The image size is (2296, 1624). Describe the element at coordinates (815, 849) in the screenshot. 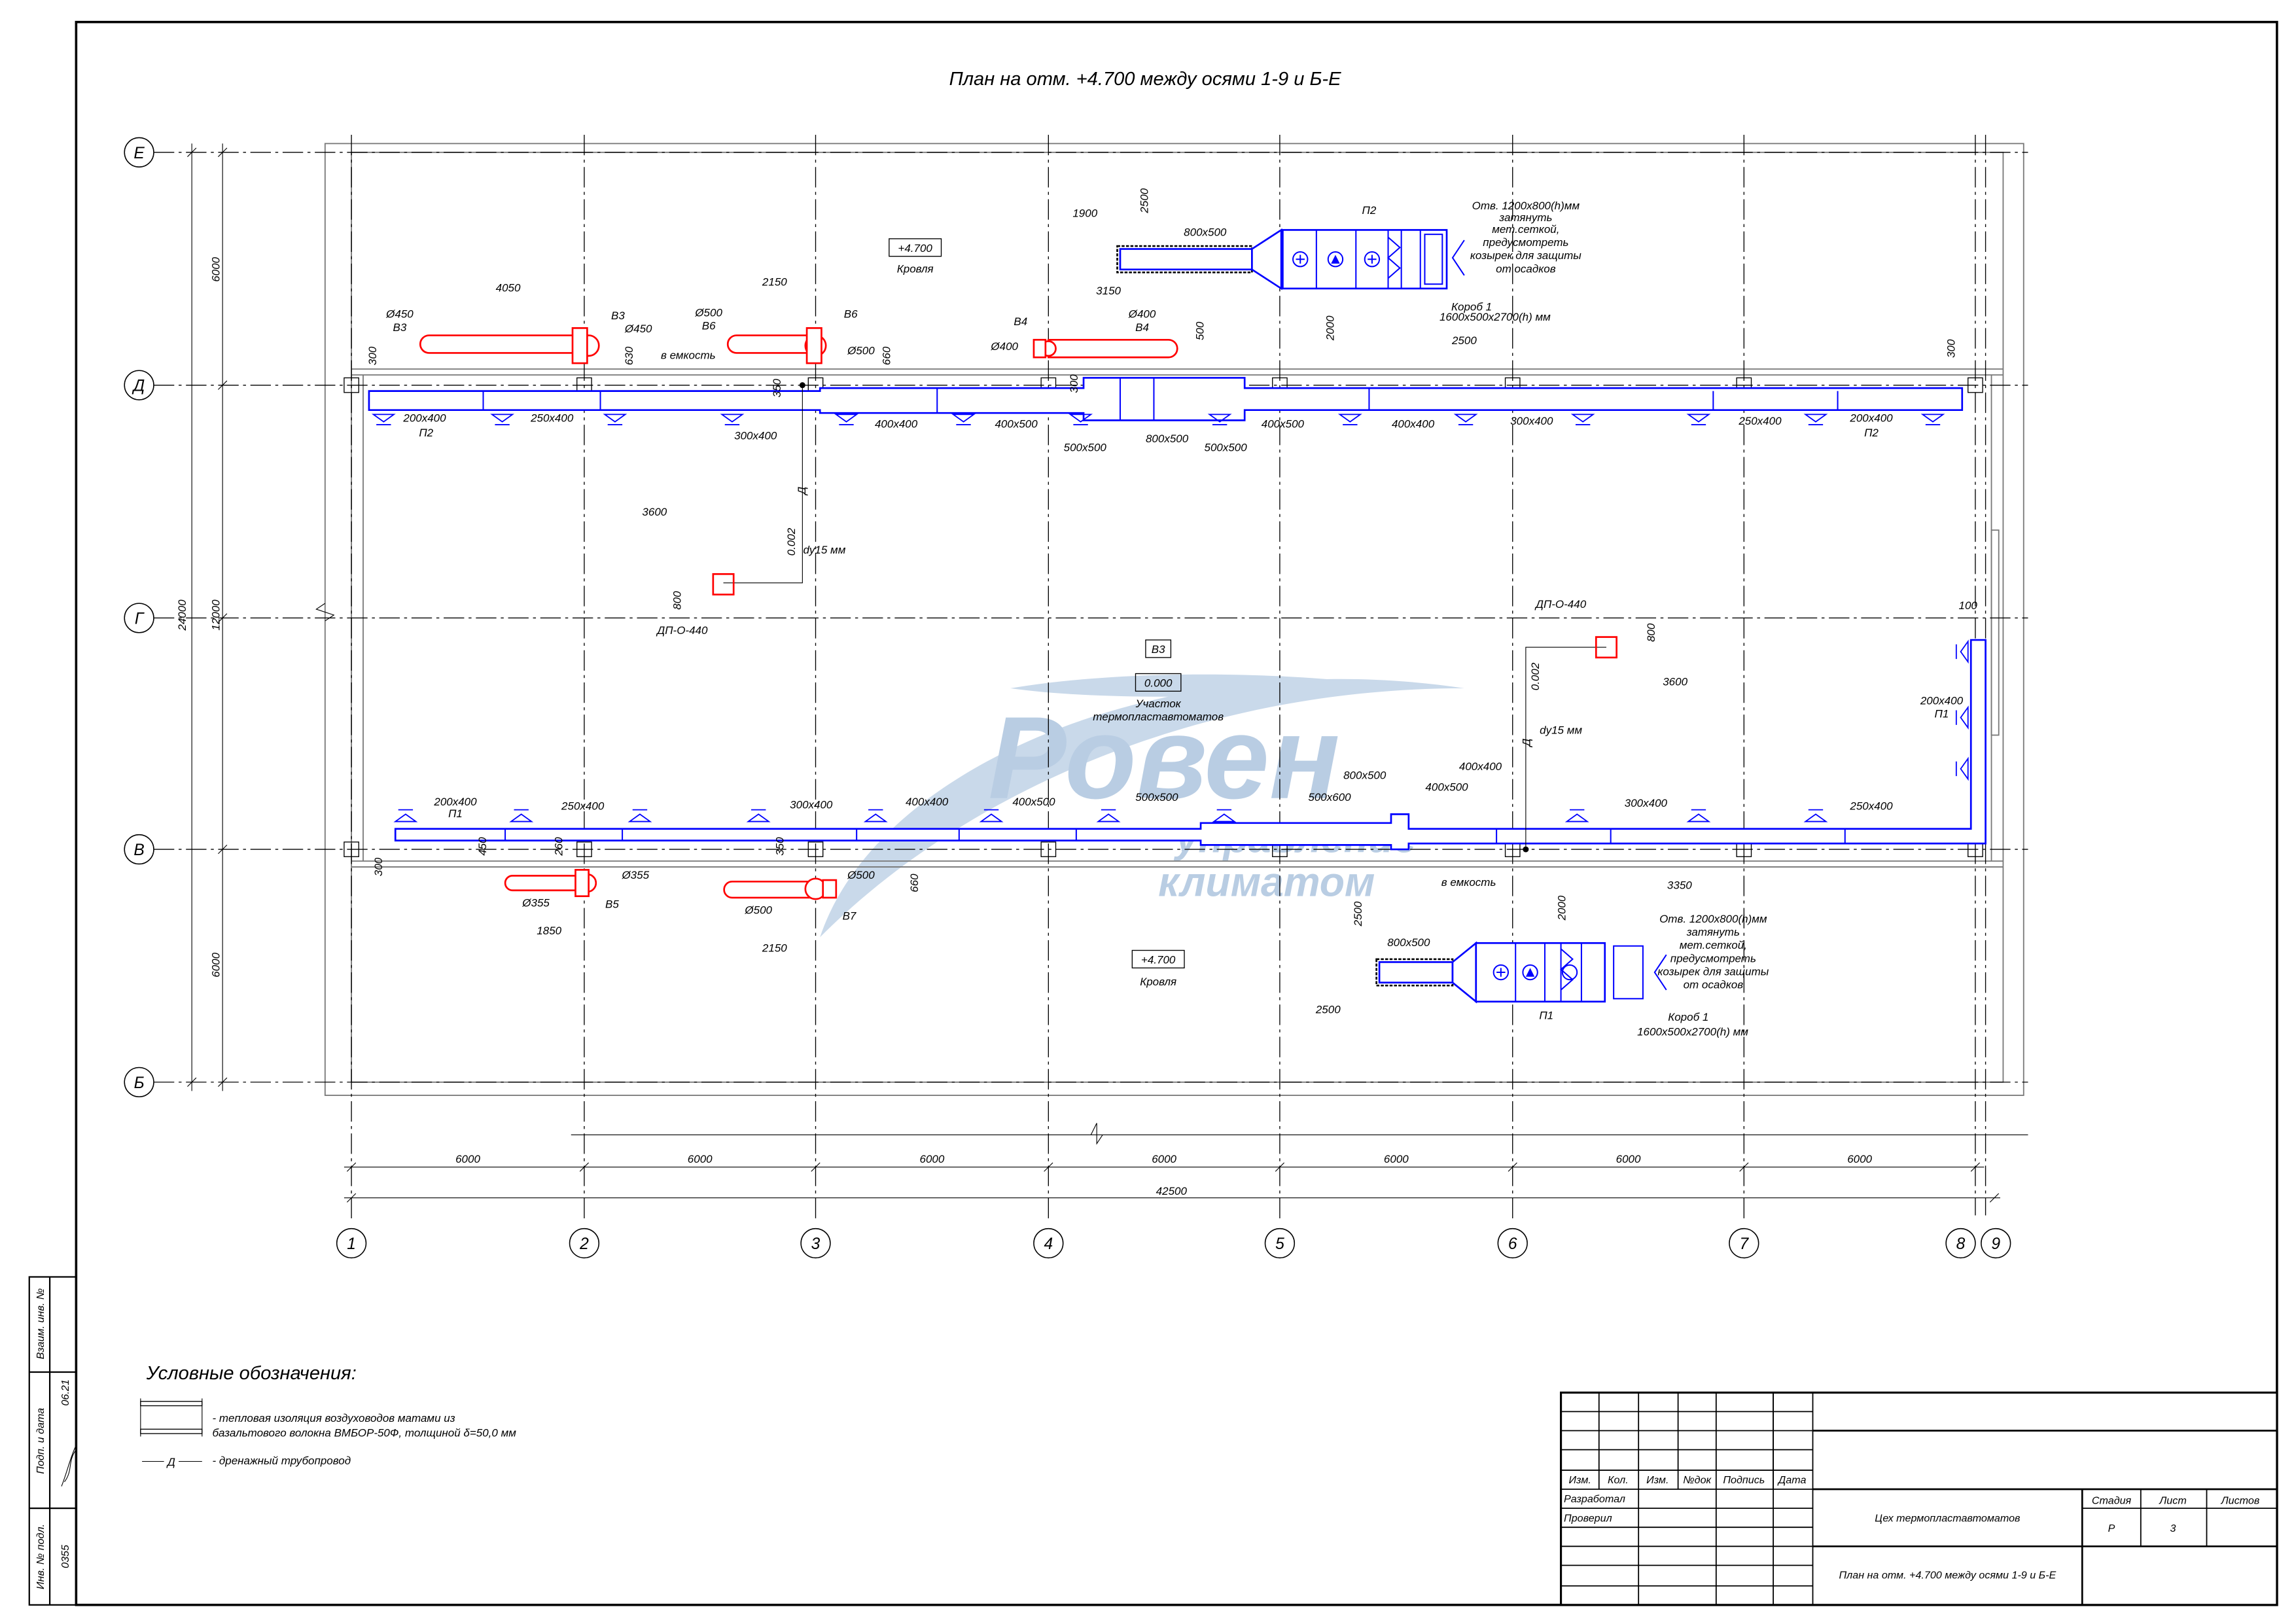

I see `building-column` at that location.